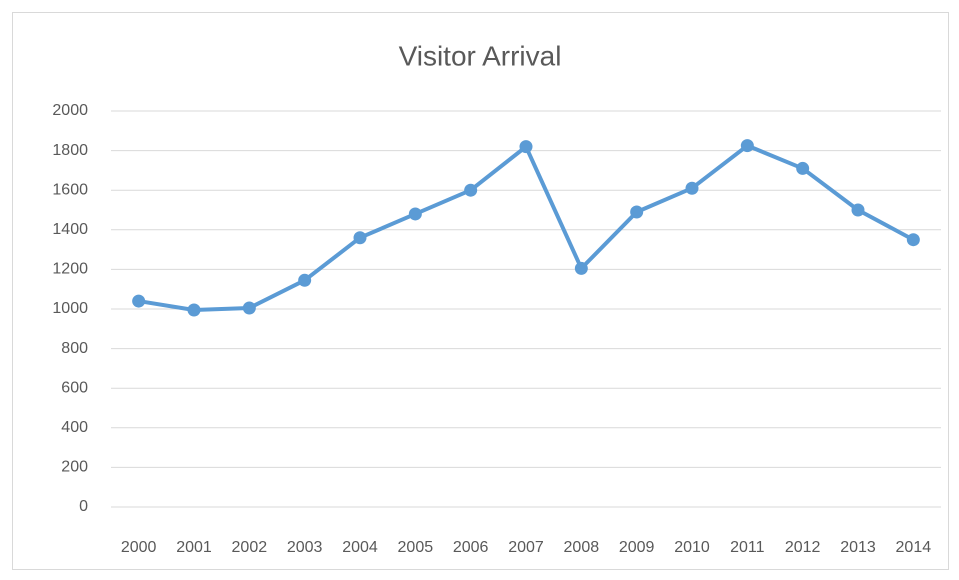 The image size is (959, 580). Describe the element at coordinates (83, 506) in the screenshot. I see `y-tick-label: 0` at that location.